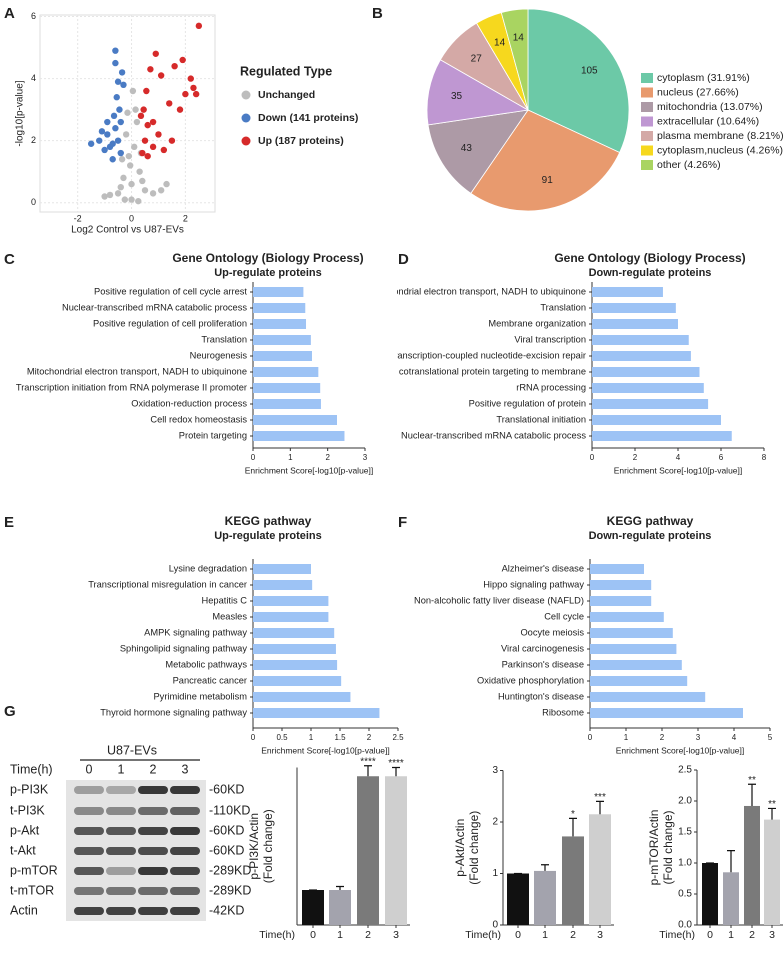  Describe the element at coordinates (268, 273) in the screenshot. I see `chart-subtitle: Up-regulate proteins` at that location.